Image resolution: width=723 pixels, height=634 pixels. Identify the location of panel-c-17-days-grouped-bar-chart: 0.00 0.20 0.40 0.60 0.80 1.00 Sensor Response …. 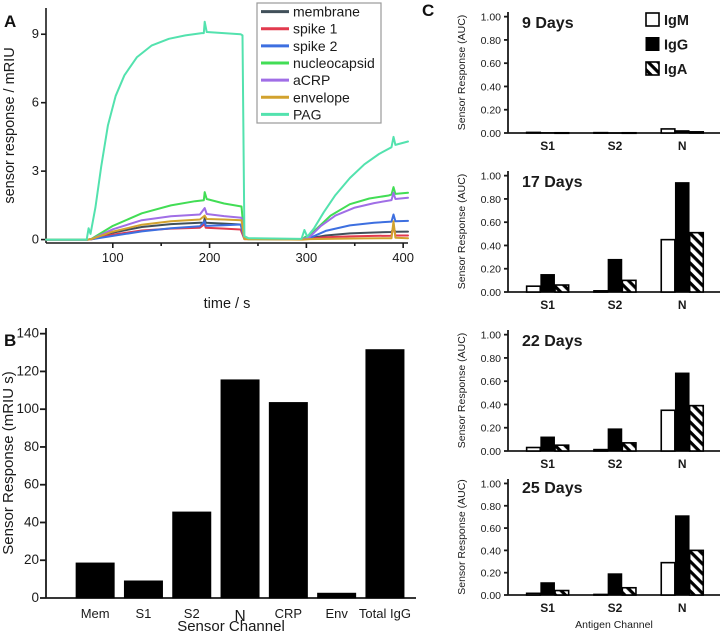
(588, 241).